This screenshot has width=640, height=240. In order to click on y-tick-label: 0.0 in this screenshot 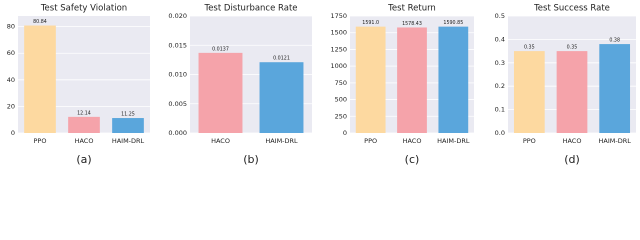, I will do `click(500, 133)`.